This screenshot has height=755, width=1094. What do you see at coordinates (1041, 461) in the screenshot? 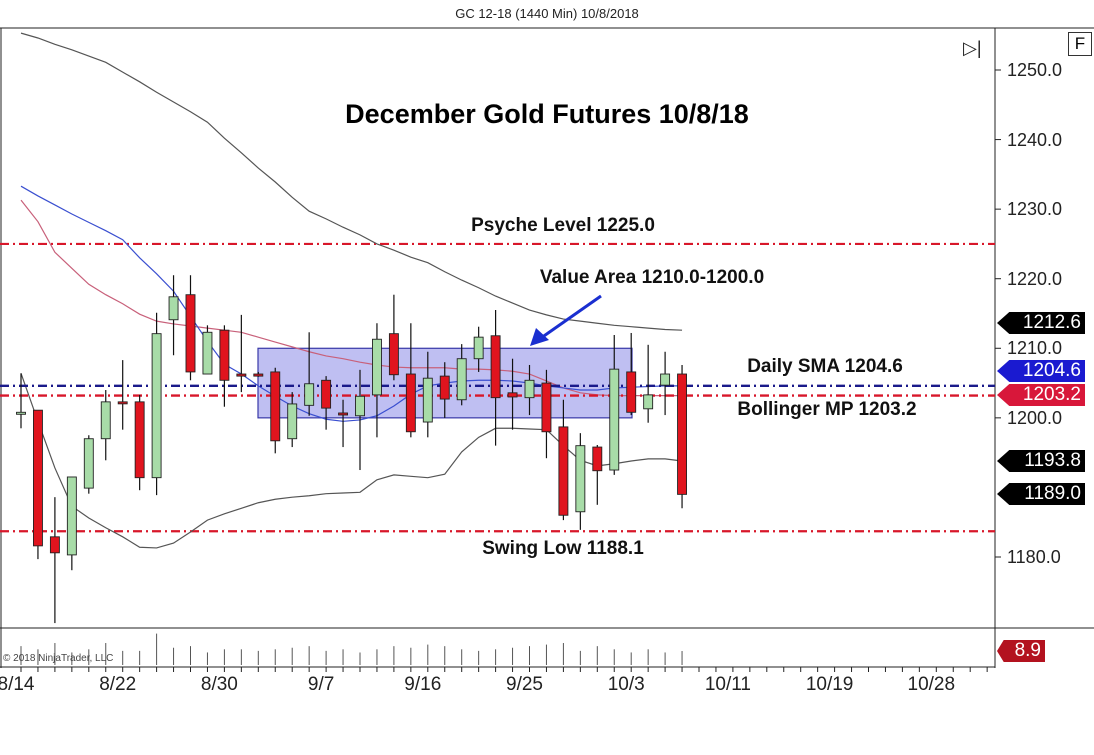
I see `price-tag: 1193.8` at bounding box center [1041, 461].